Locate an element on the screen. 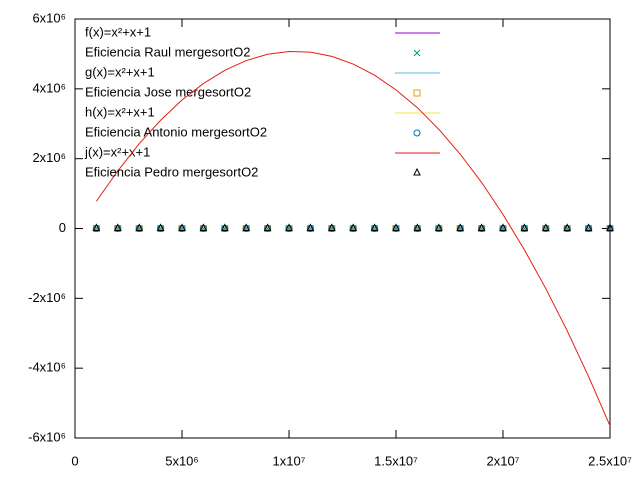  y-tick-label: -6x10⁶ is located at coordinates (47, 436).